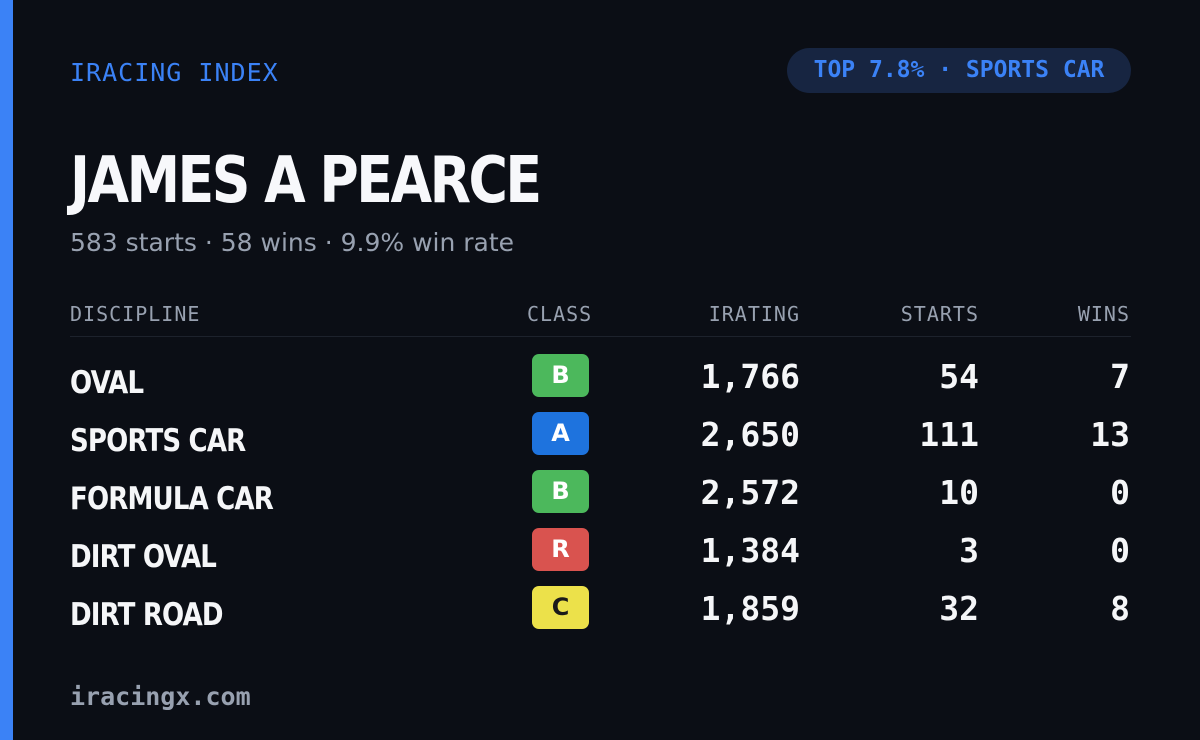  I want to click on irating-value: 1,859, so click(750, 608).